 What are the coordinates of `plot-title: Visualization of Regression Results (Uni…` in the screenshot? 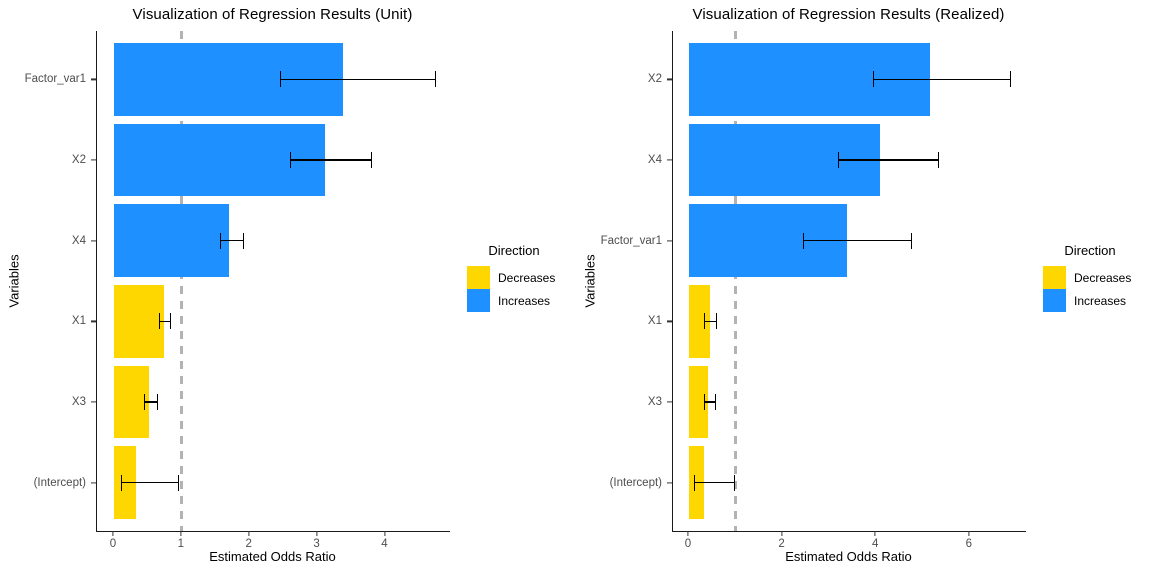 It's located at (272, 14).